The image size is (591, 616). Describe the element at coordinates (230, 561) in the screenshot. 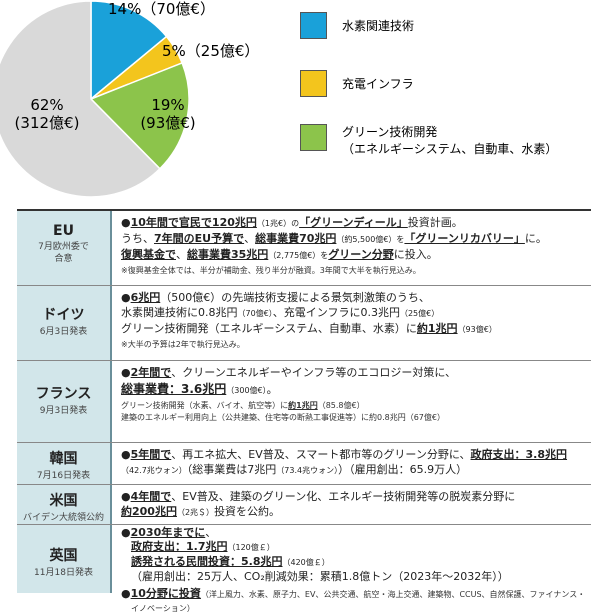

I see `content-line: 誘発される民間投資：5.8兆円（420億￡）` at that location.